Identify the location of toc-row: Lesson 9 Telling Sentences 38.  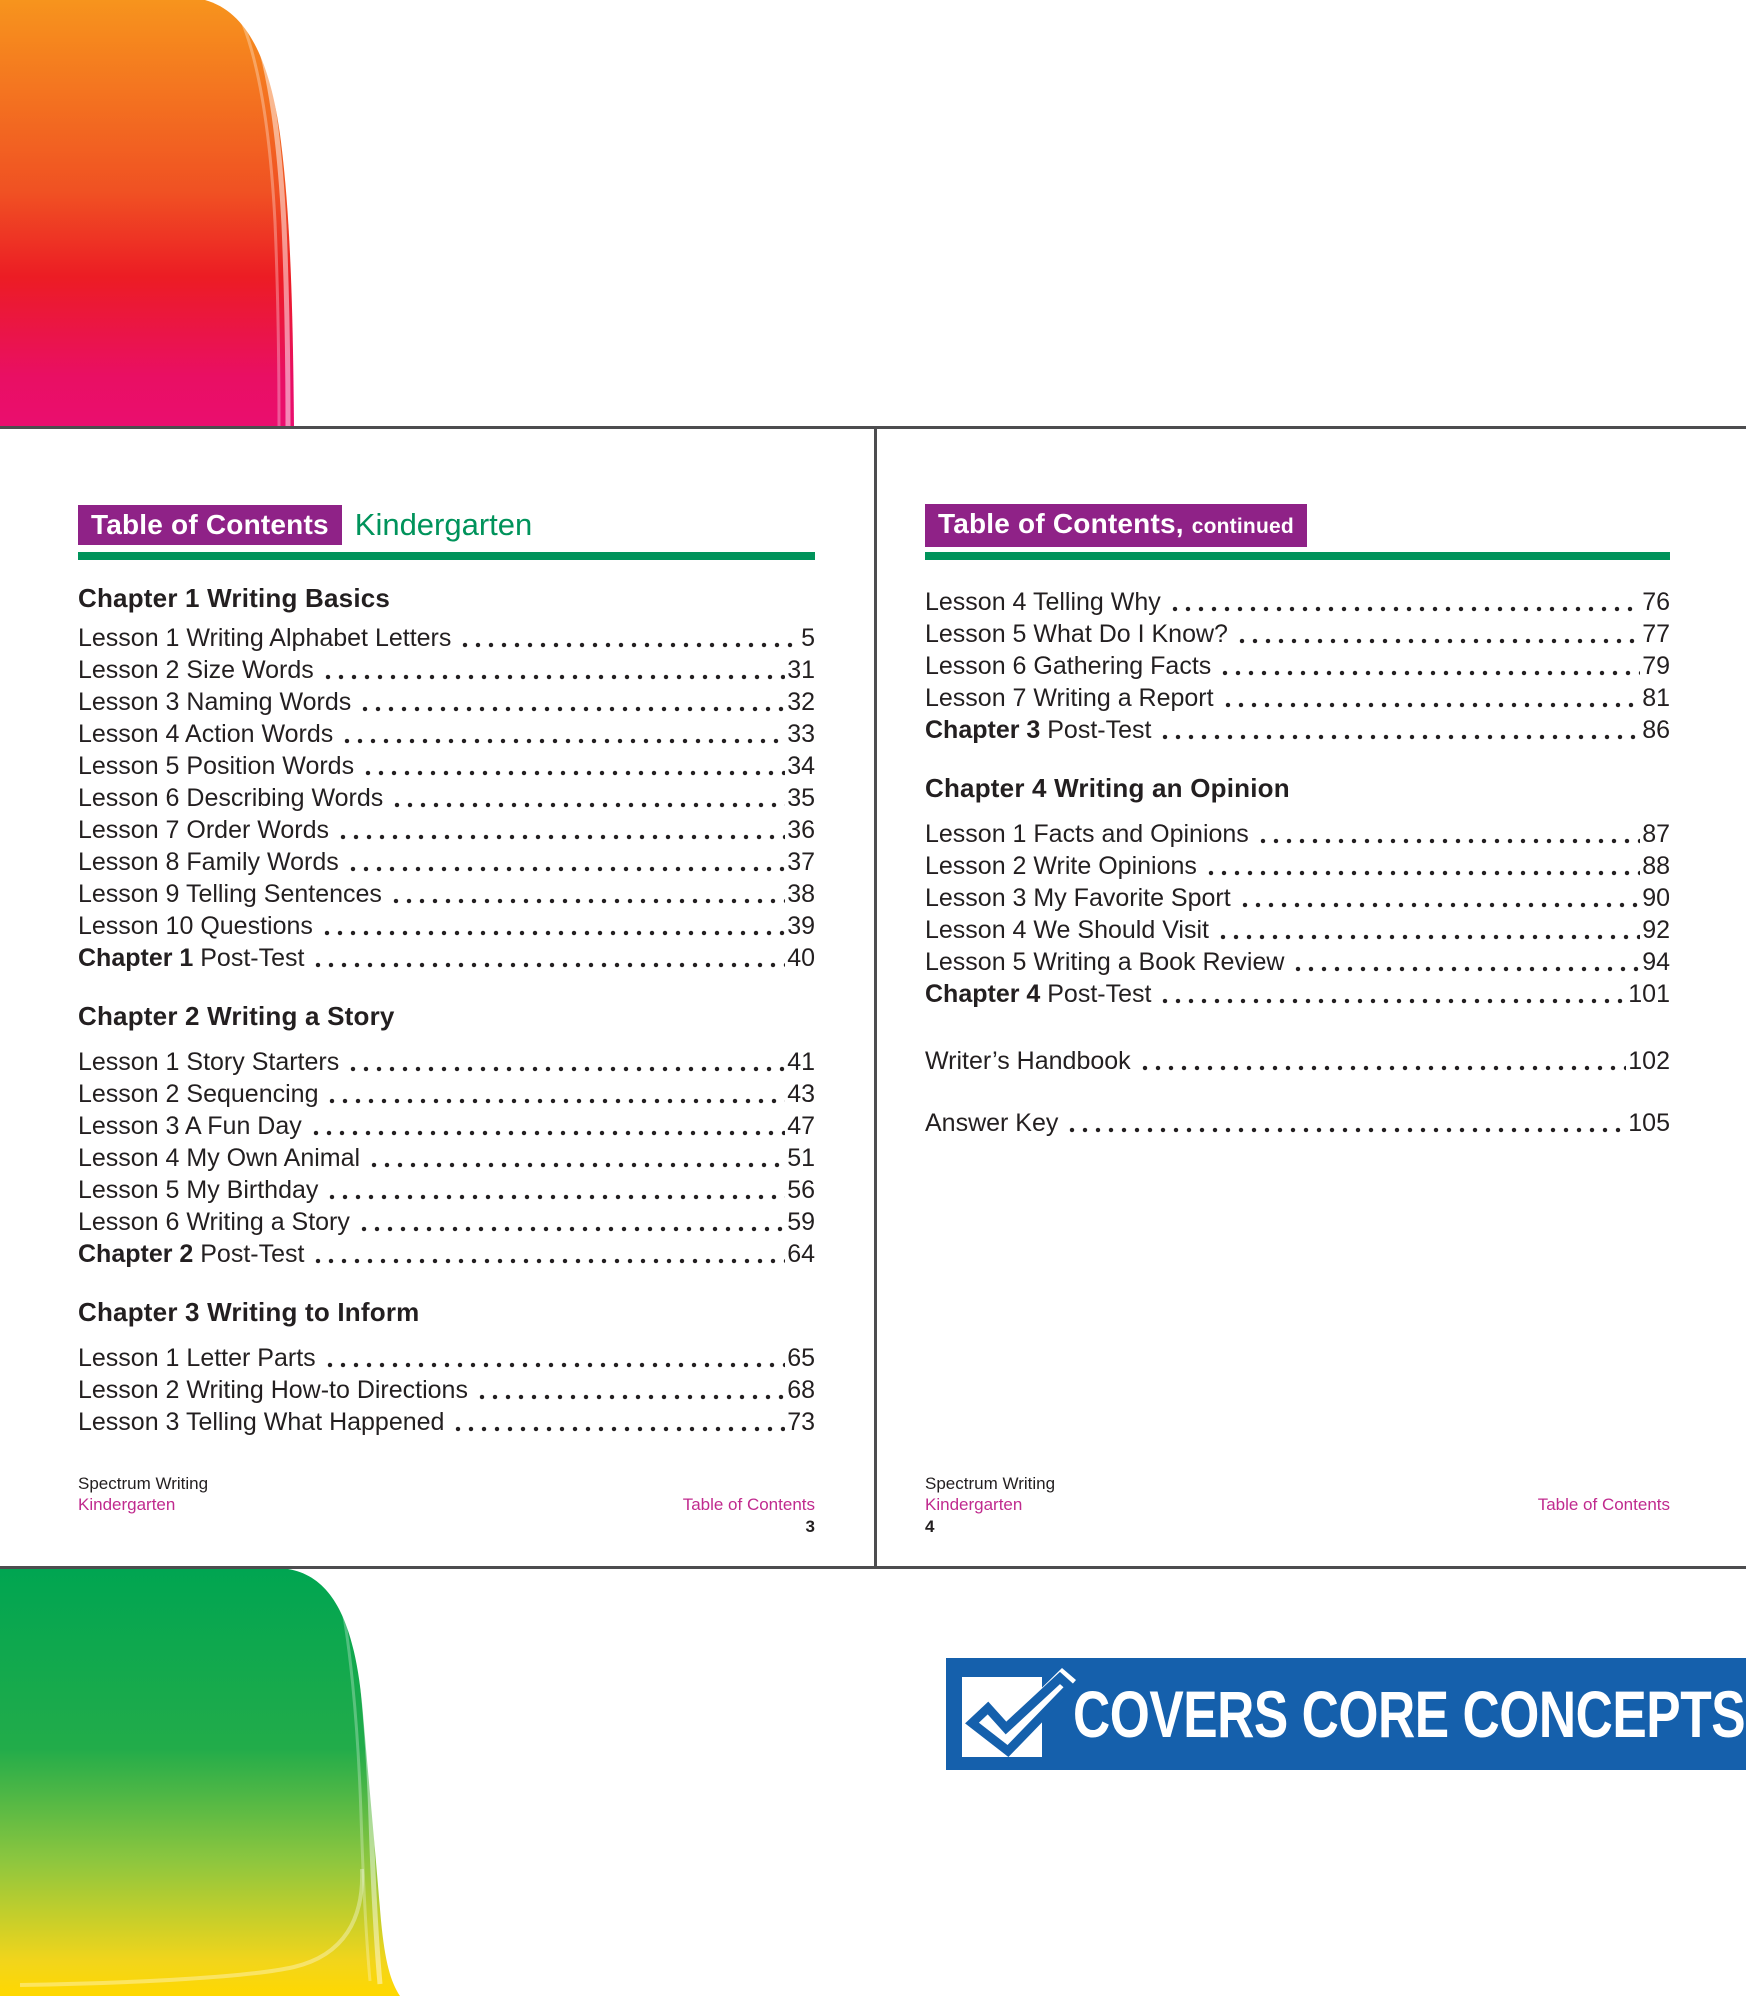
(446, 893).